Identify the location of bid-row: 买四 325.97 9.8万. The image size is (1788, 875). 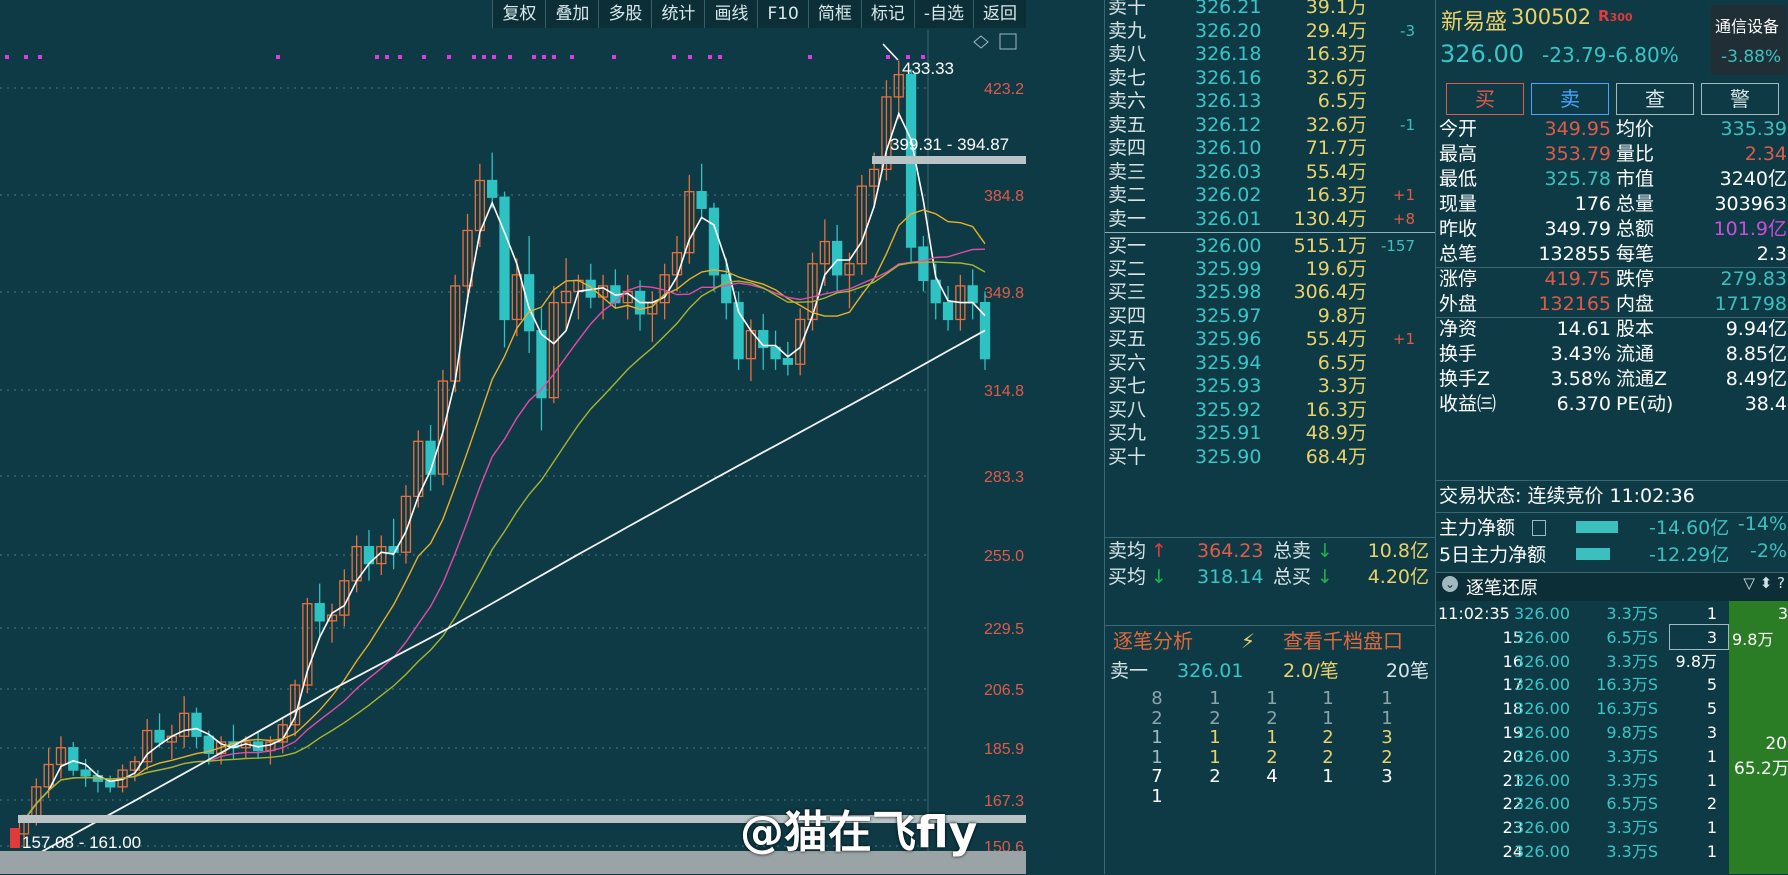
(1270, 316).